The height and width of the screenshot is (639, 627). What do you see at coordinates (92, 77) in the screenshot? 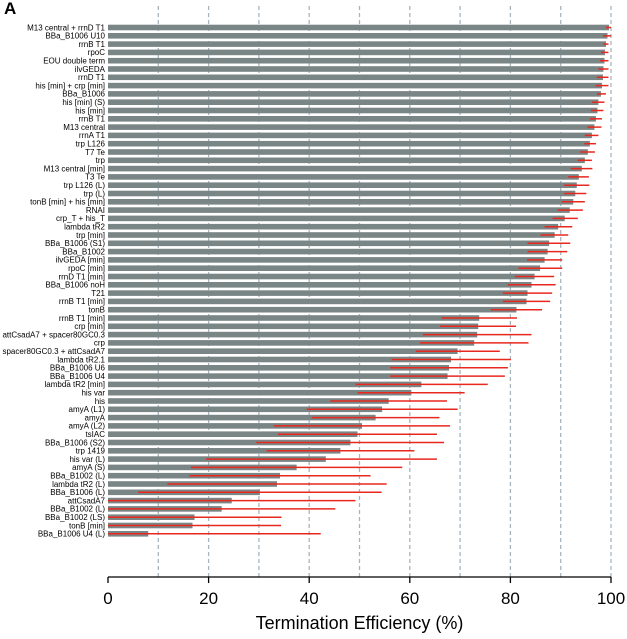
I see `category-label: rrnD T1` at bounding box center [92, 77].